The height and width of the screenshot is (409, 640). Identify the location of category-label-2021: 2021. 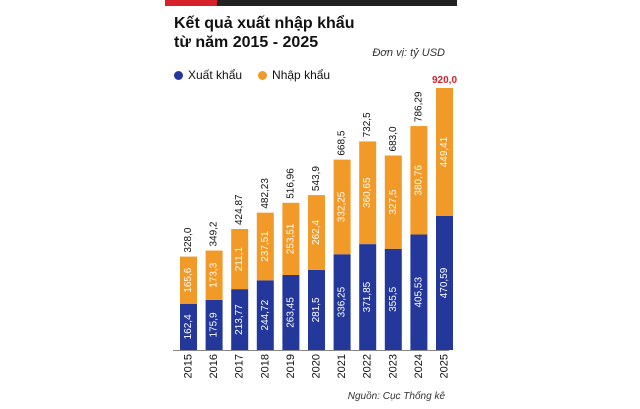
(342, 366).